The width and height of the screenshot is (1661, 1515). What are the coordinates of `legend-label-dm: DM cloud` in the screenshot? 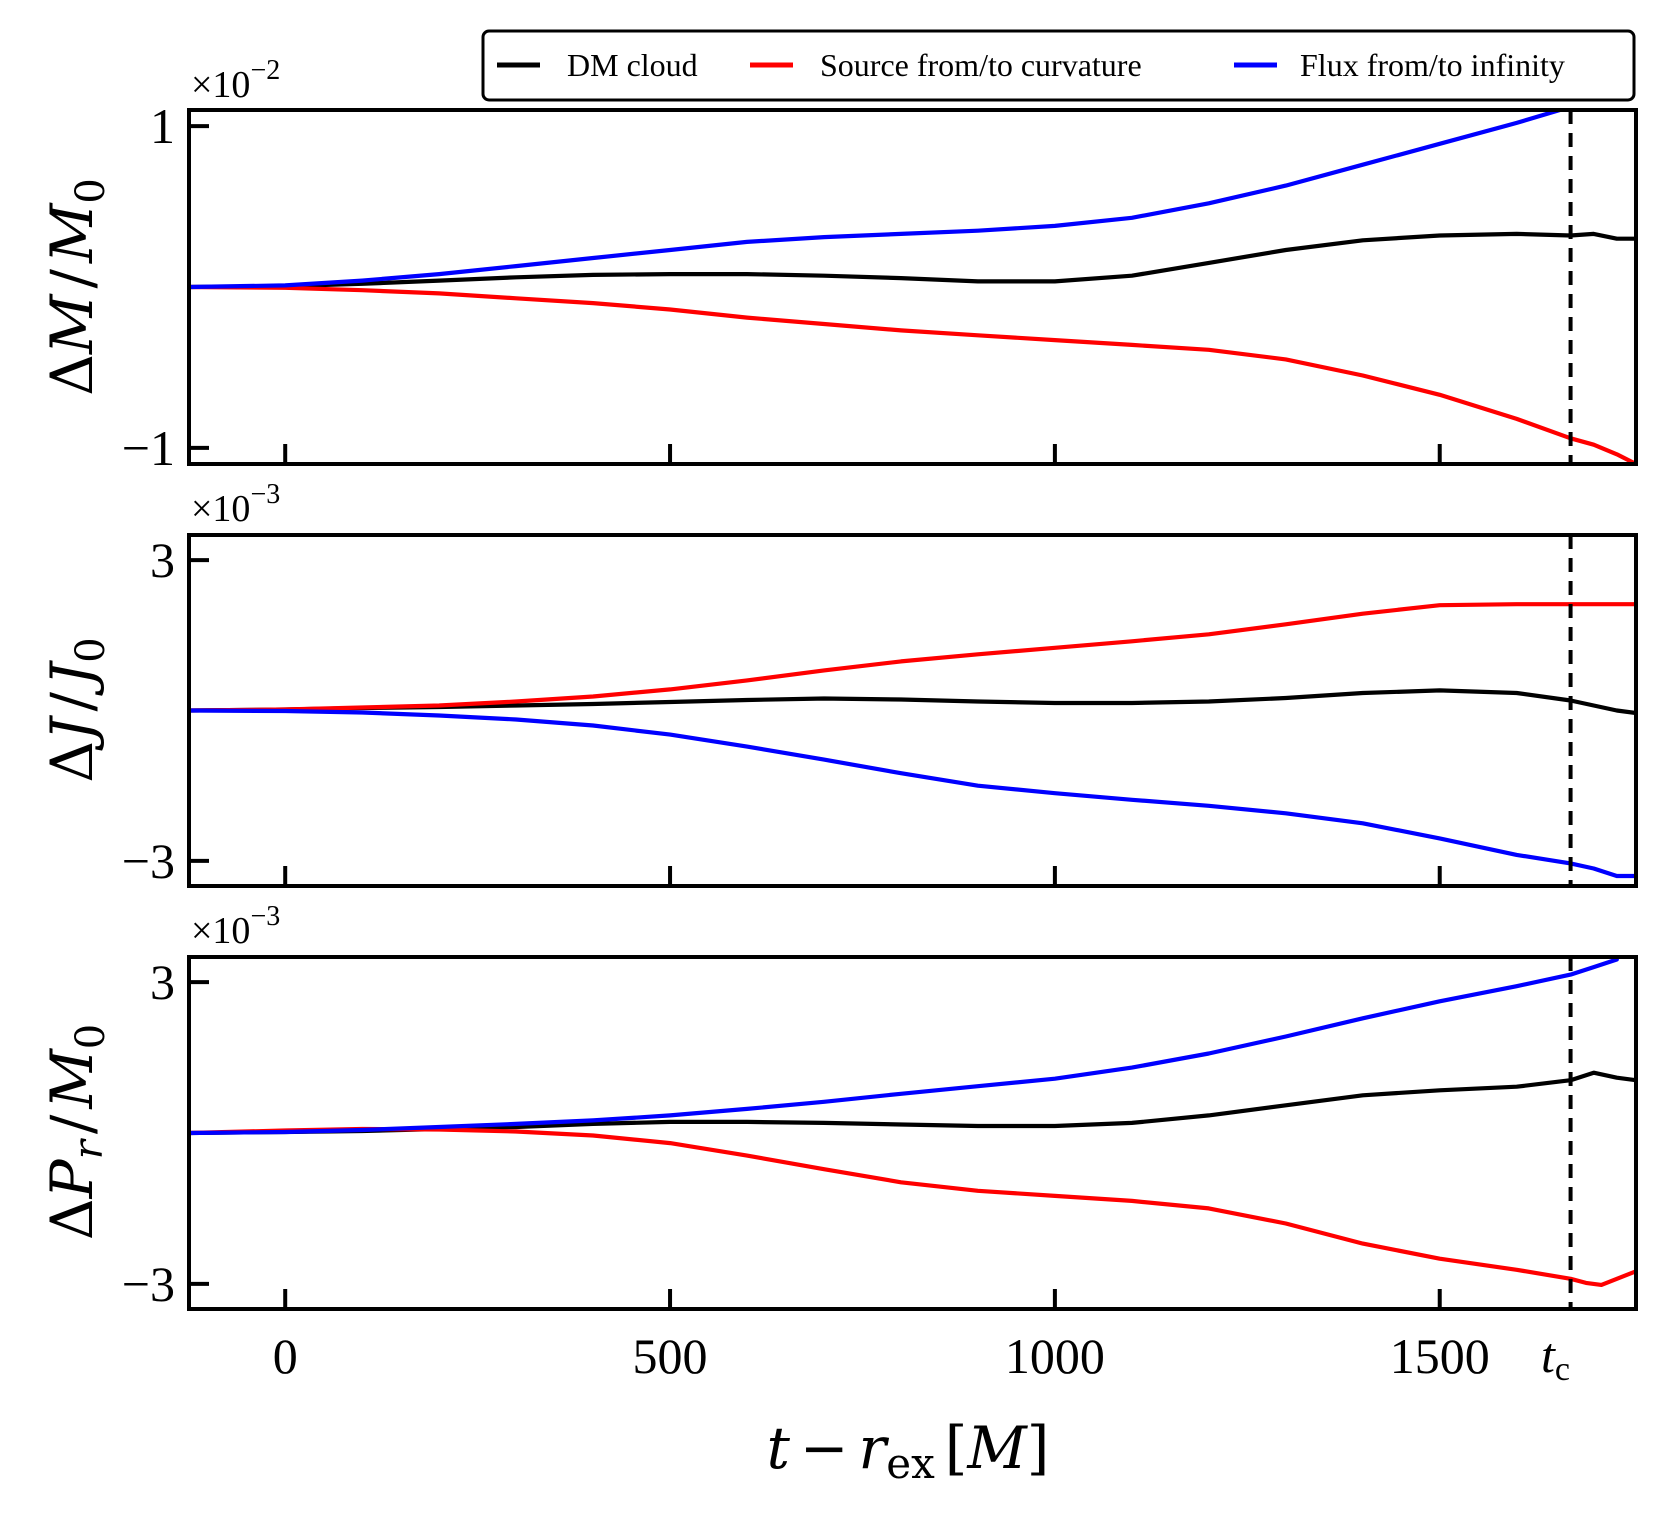 It's located at (632, 65).